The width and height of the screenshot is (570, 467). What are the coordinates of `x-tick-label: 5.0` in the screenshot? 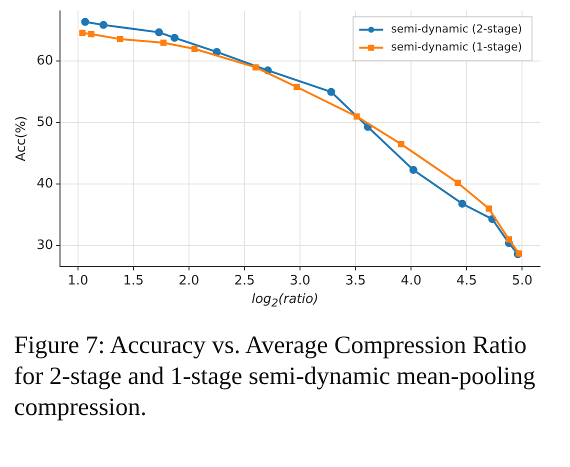 It's located at (522, 281).